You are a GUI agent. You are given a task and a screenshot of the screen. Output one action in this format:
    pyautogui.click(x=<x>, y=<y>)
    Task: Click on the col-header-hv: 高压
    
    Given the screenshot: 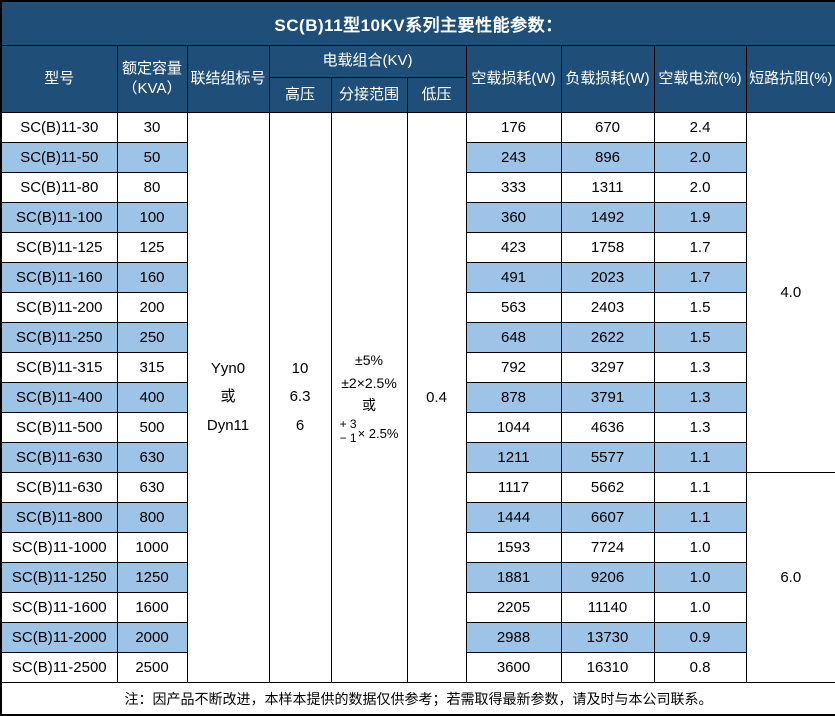 What is the action you would take?
    pyautogui.click(x=300, y=95)
    